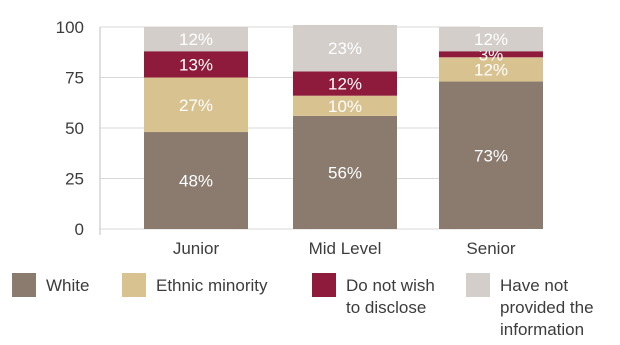  Describe the element at coordinates (74, 78) in the screenshot. I see `y-tick-label: 75` at that location.